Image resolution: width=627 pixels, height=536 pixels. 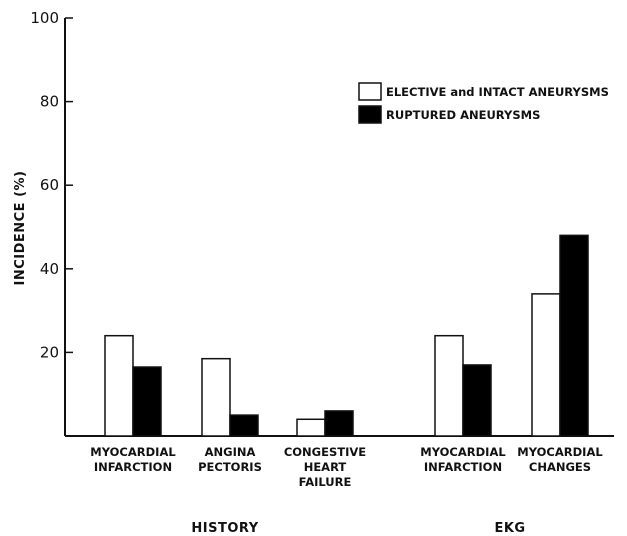 What do you see at coordinates (358, 528) in the screenshot?
I see `group-labels: HISTORY EKG` at bounding box center [358, 528].